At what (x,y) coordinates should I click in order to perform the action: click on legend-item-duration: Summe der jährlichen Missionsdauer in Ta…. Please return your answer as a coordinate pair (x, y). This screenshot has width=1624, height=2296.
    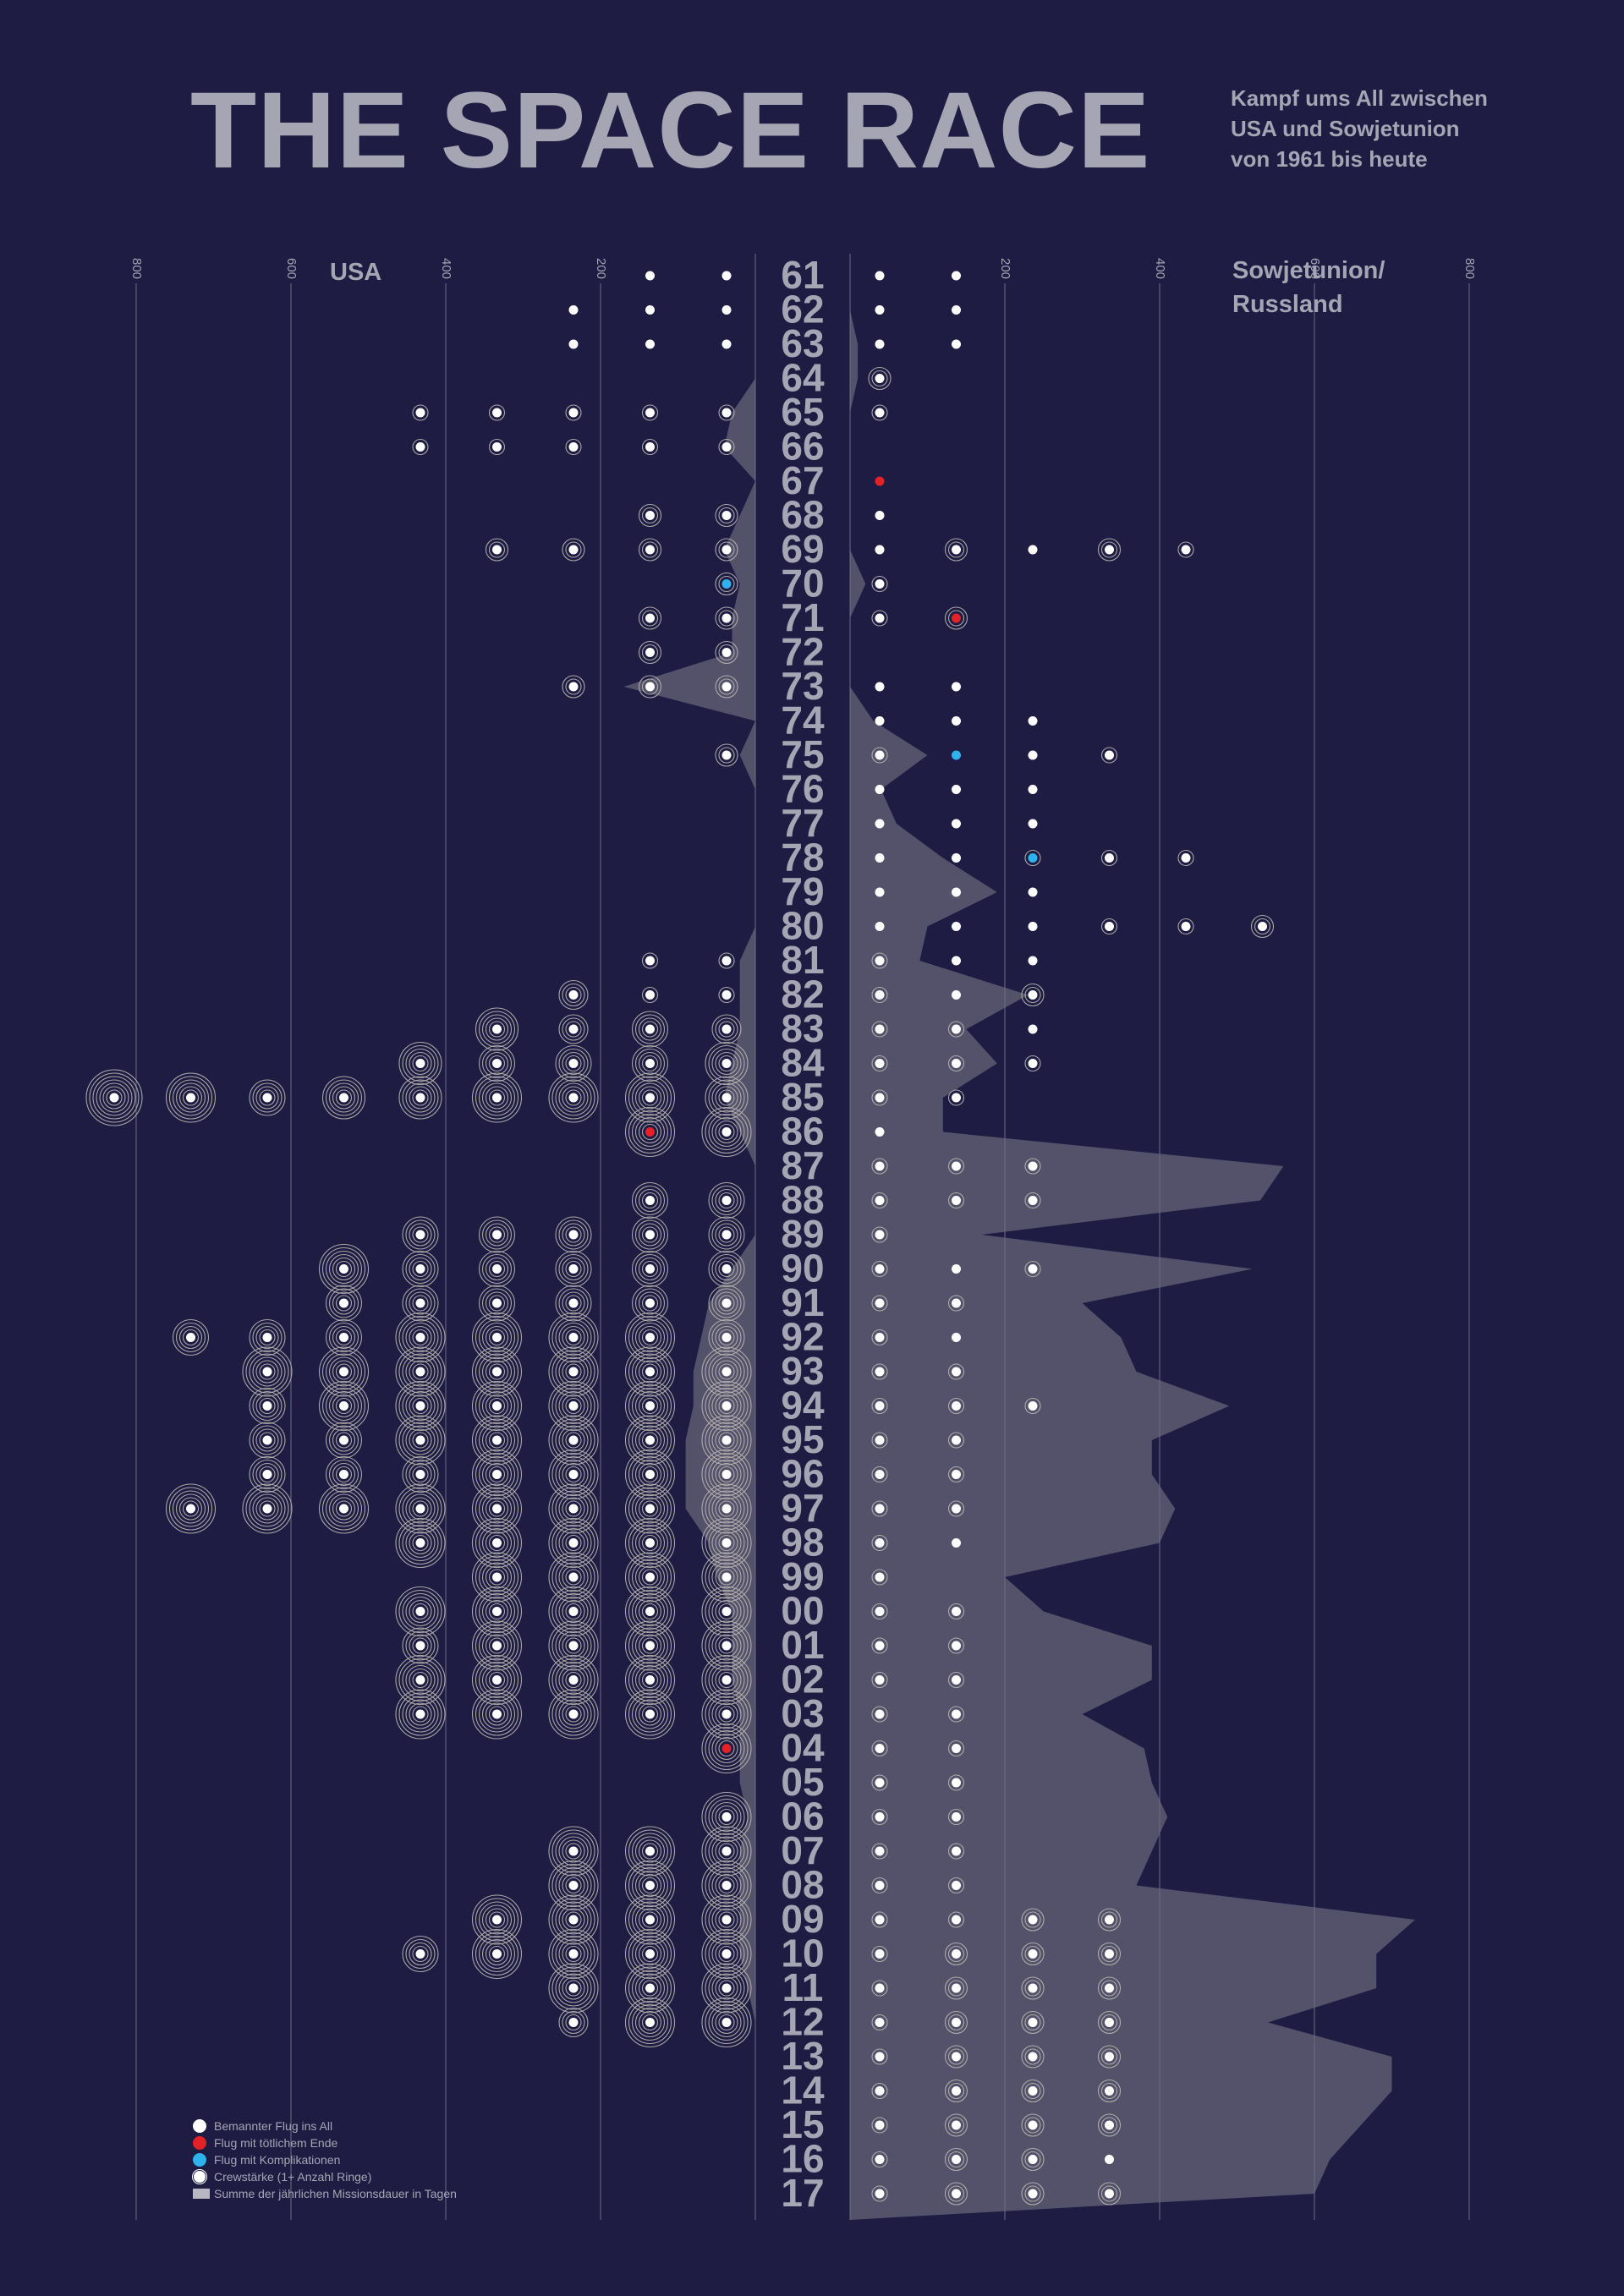
    Looking at the image, I should click on (325, 2193).